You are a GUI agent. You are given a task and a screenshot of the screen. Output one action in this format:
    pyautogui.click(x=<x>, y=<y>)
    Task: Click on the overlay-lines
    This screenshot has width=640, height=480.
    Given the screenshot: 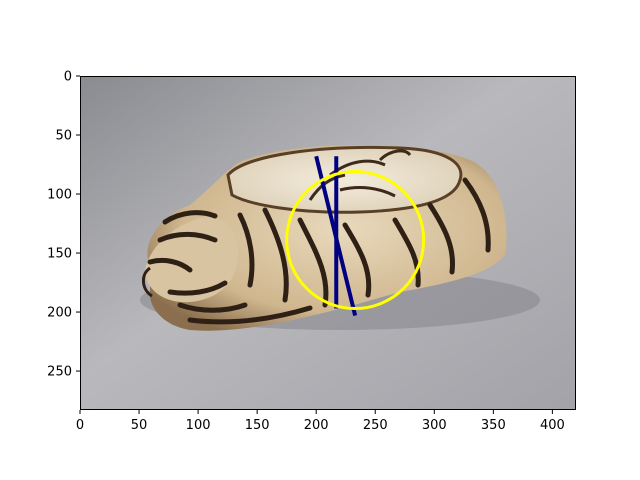 What is the action you would take?
    pyautogui.click(x=336, y=236)
    